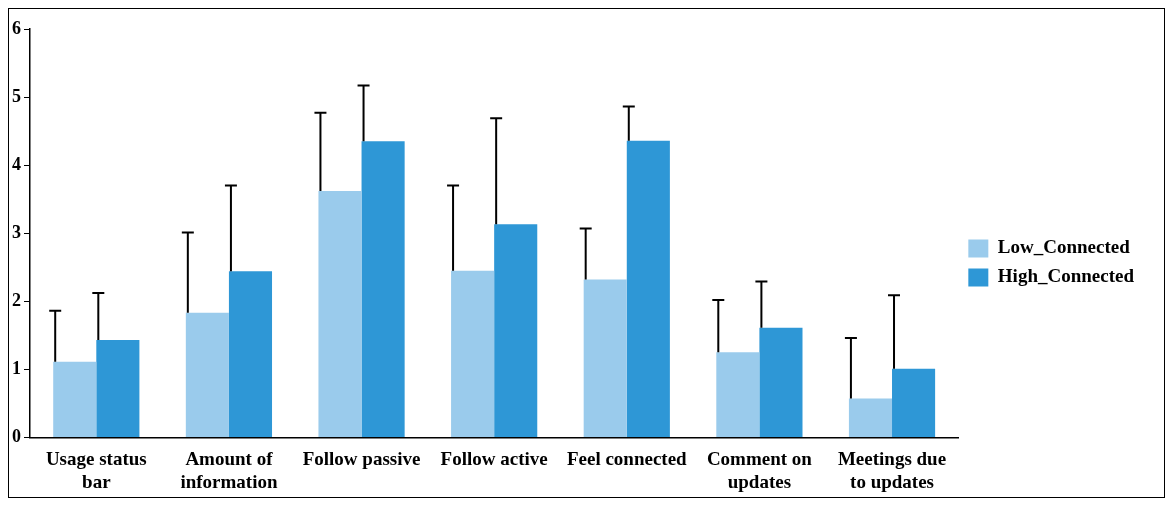 This screenshot has height=506, width=1173. Describe the element at coordinates (16, 367) in the screenshot. I see `y-tick-label: 1` at that location.